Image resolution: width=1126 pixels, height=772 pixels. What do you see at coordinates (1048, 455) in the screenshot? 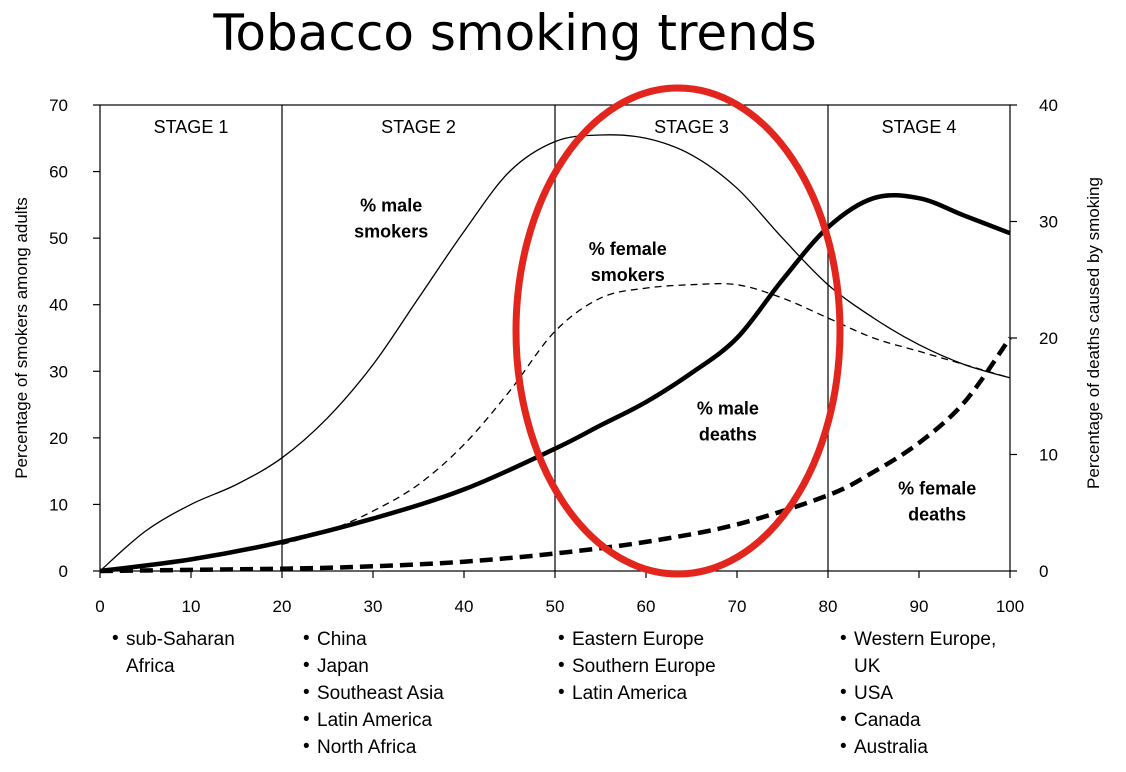
I see `y-right-tick-label: 10` at bounding box center [1048, 455].